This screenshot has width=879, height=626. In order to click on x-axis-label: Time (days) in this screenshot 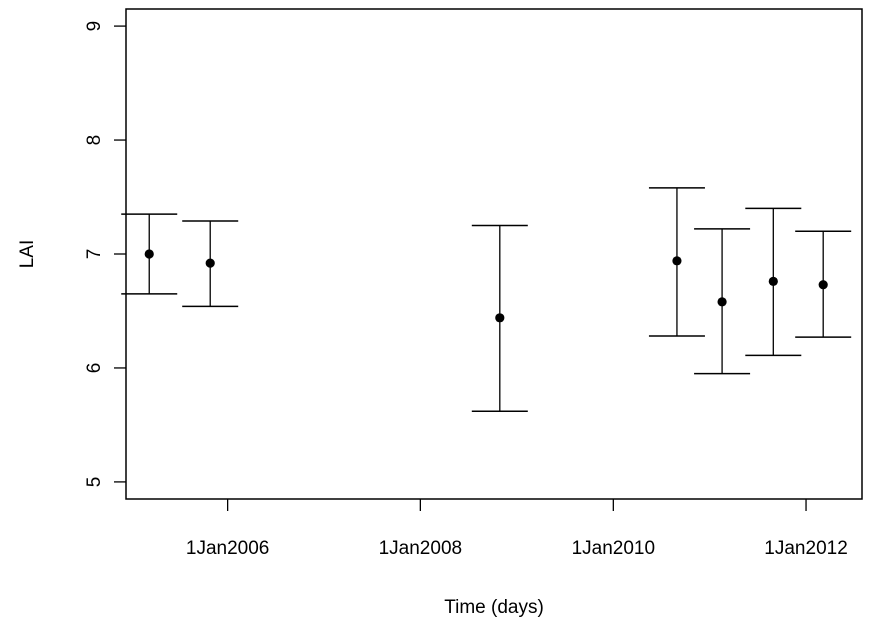, I will do `click(494, 607)`.